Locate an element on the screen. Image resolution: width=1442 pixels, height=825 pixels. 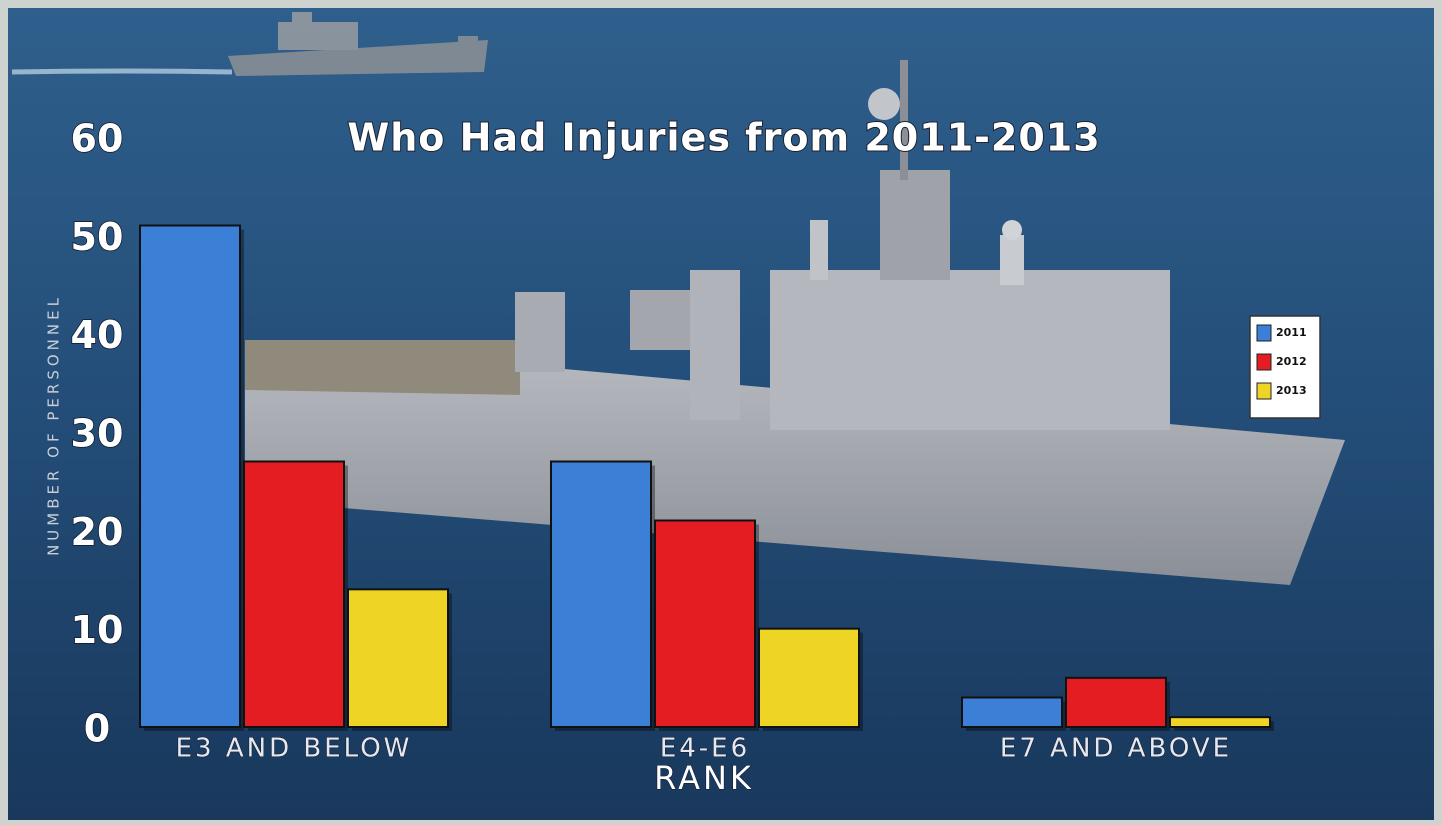
y-tick-label: 50 is located at coordinates (97, 237).